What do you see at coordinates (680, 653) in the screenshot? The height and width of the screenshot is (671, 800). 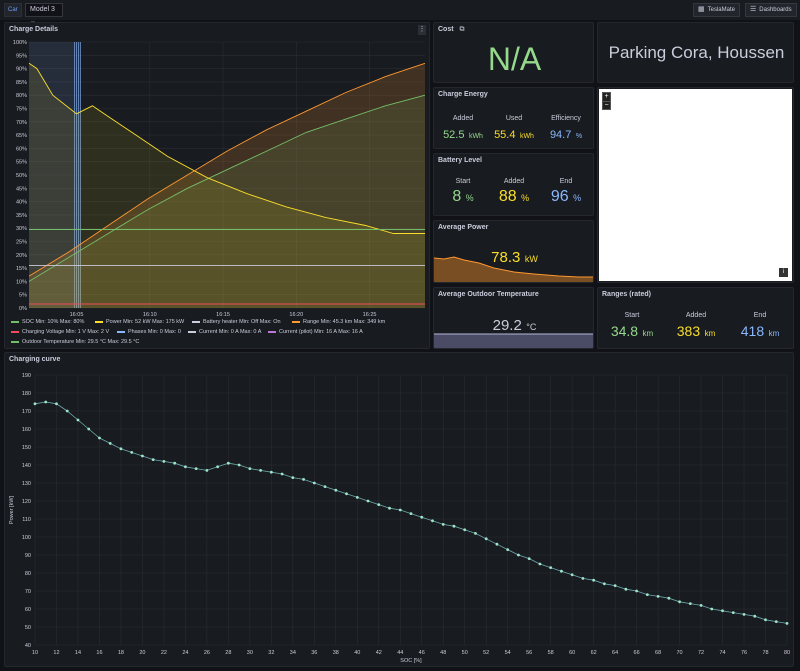 I see `x-tick-label: 70` at bounding box center [680, 653].